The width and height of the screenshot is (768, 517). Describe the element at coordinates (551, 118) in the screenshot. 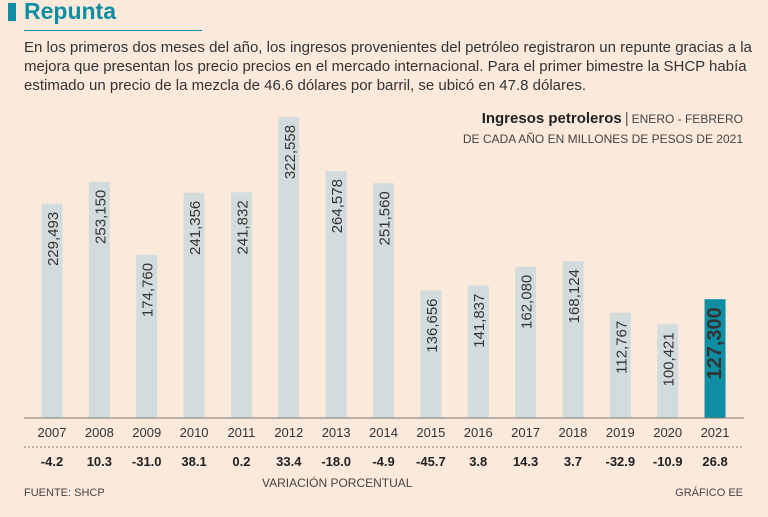

I see `chart-title: Ingresos petroleros` at that location.